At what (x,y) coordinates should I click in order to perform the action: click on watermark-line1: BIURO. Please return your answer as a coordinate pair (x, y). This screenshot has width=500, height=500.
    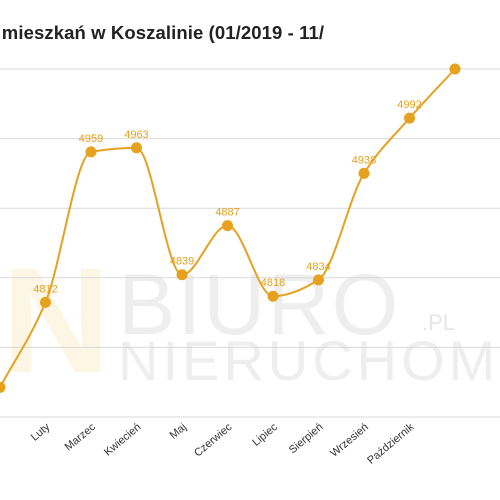
    Looking at the image, I should click on (259, 305).